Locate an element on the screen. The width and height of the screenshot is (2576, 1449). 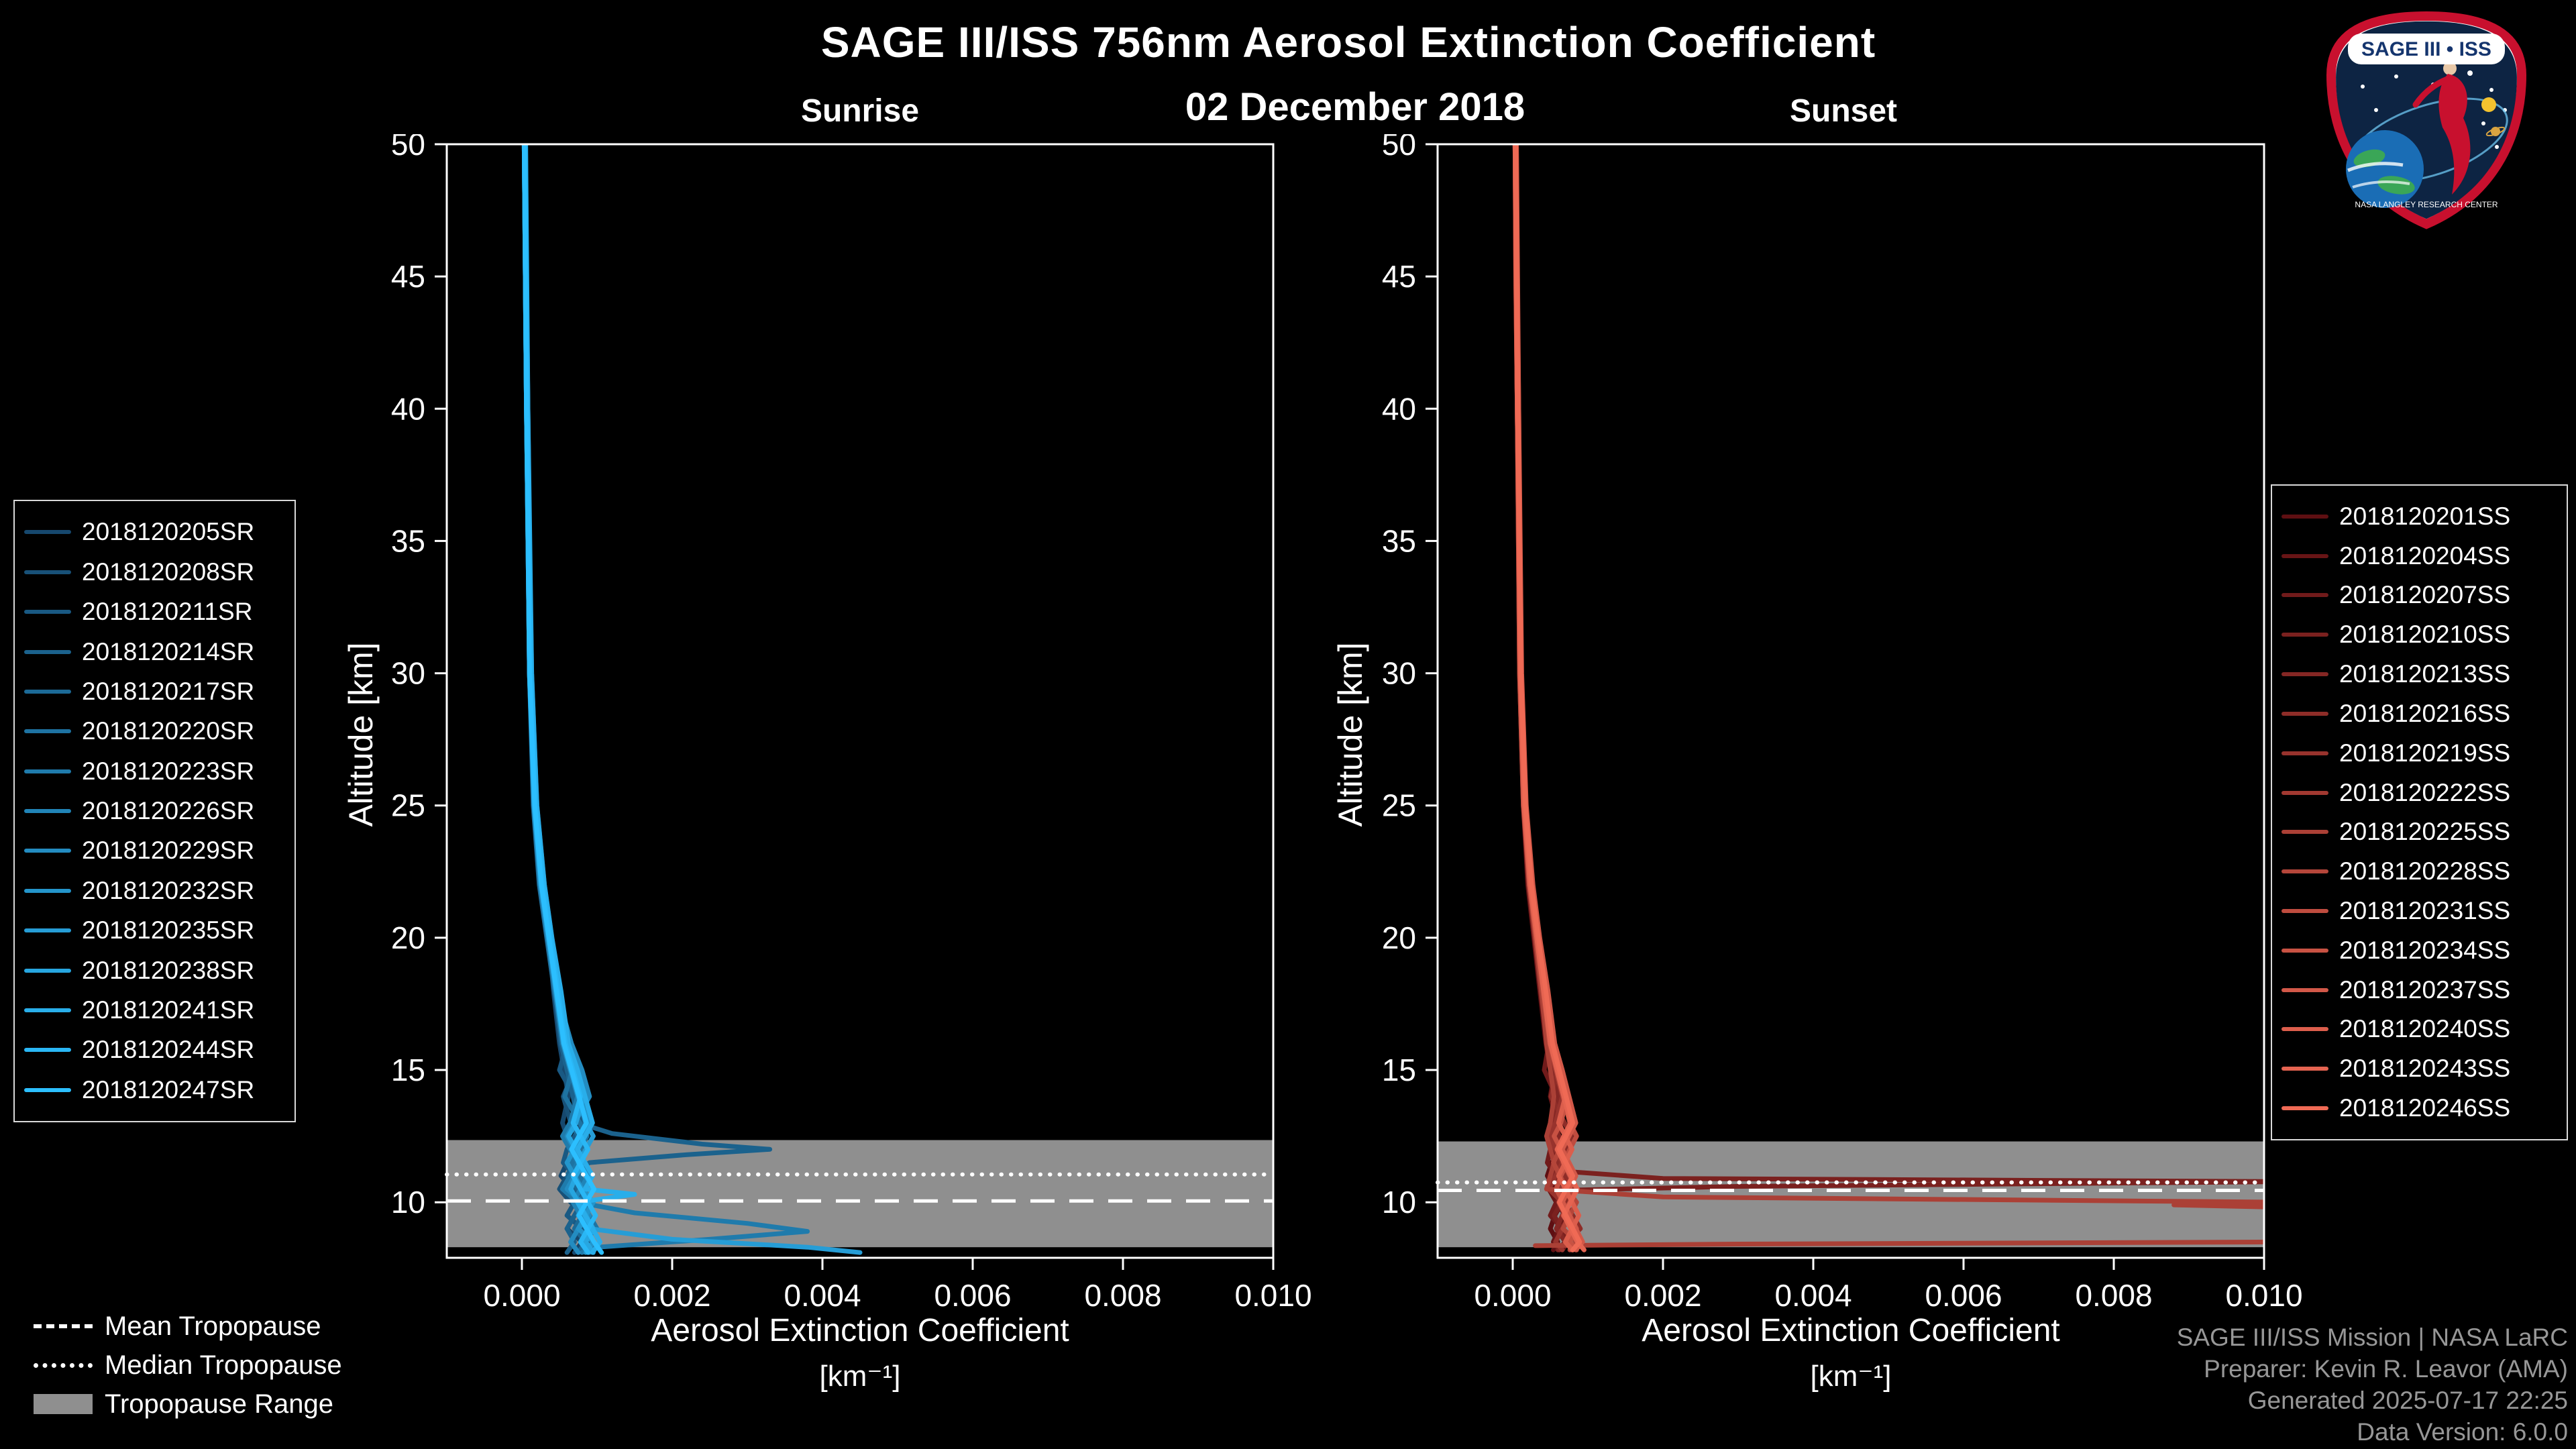
legend-item: 2018120247SR is located at coordinates (154, 1090).